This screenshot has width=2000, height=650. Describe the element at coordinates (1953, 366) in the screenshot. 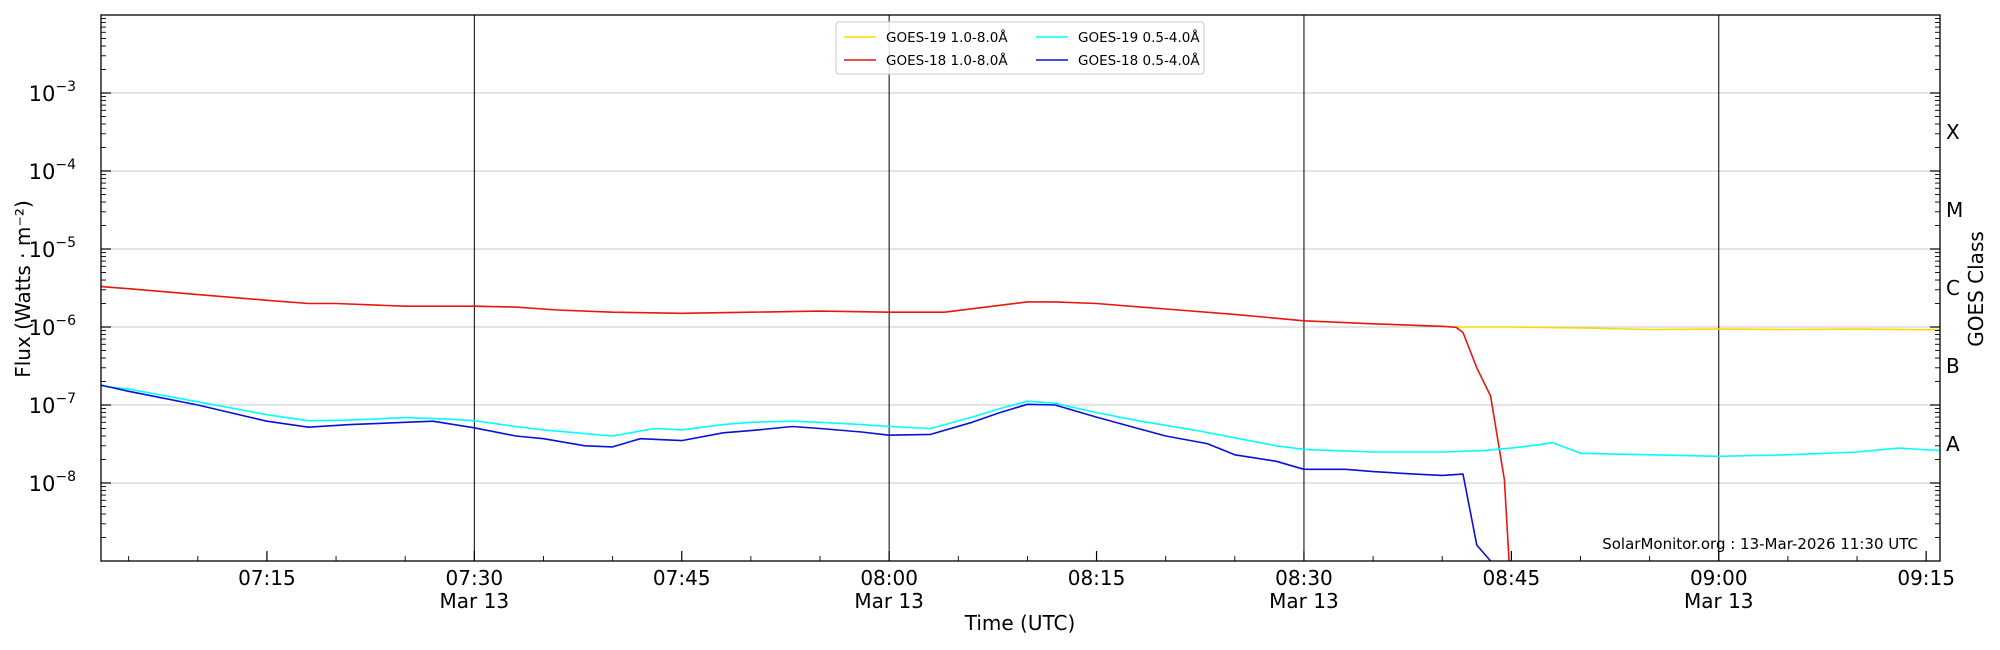

I see `goes-class-label: B` at that location.